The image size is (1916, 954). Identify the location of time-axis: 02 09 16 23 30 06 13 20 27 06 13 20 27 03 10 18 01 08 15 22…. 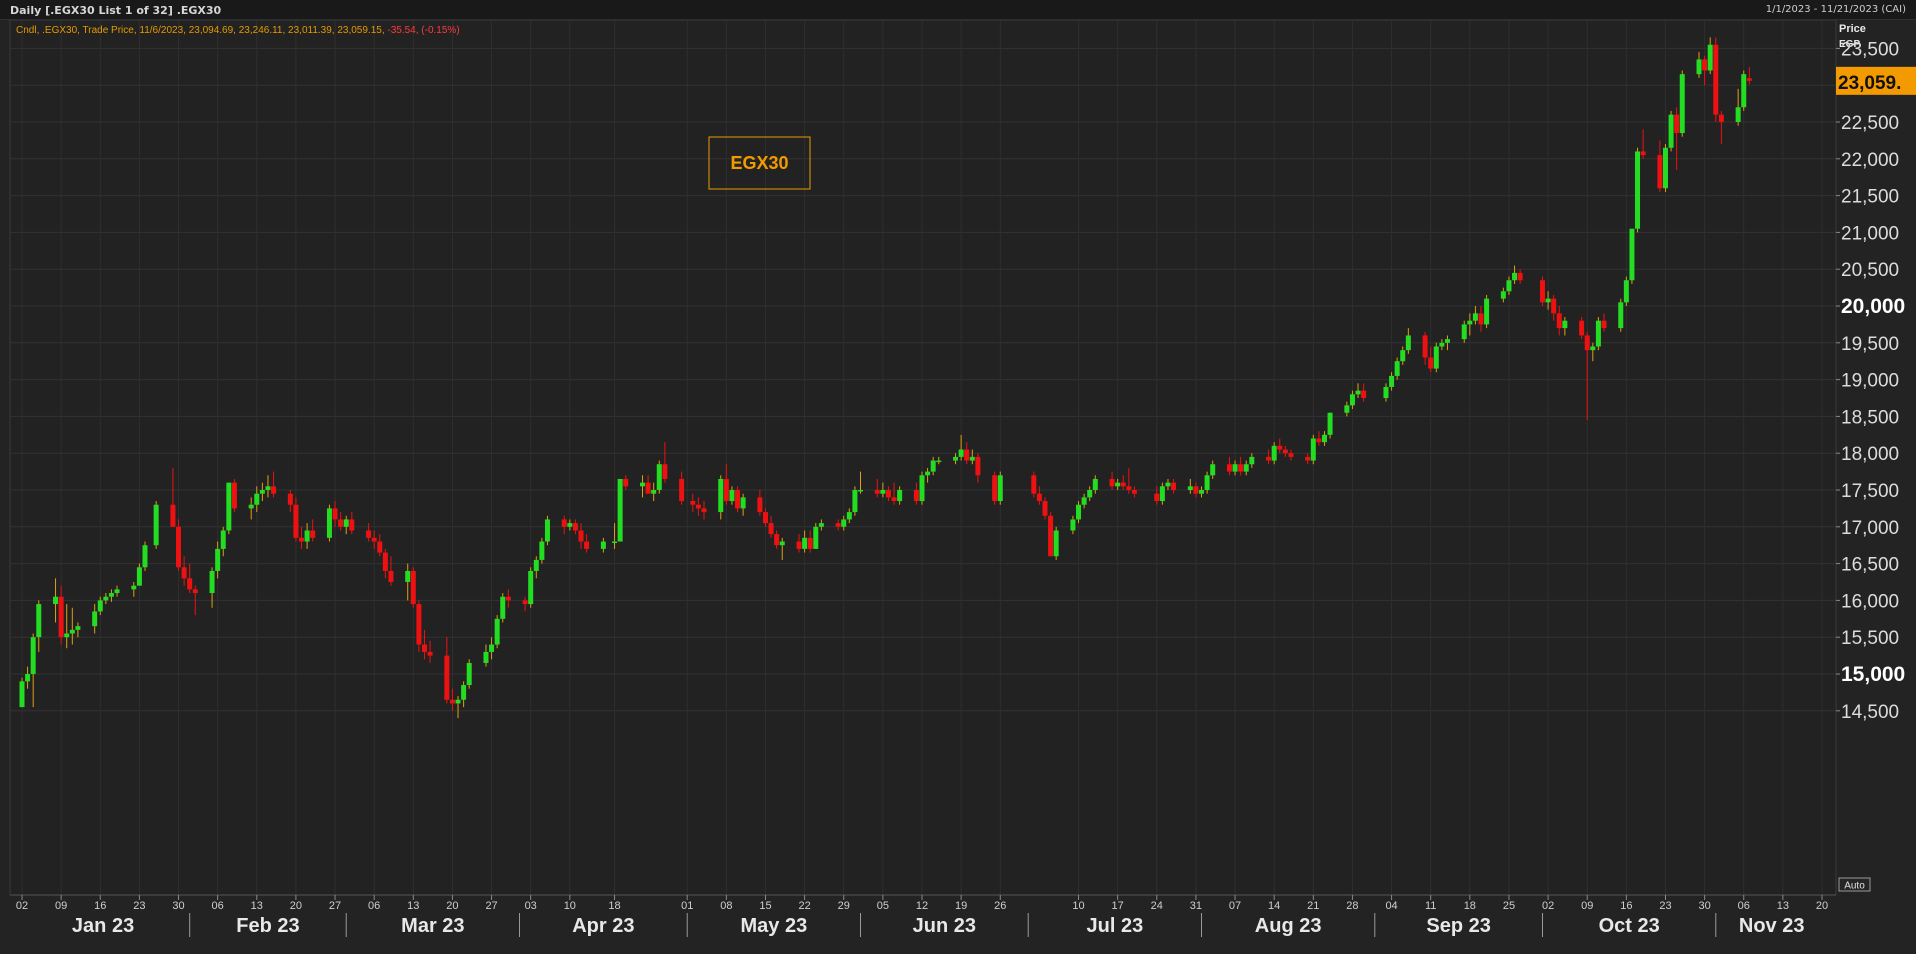
(923, 915).